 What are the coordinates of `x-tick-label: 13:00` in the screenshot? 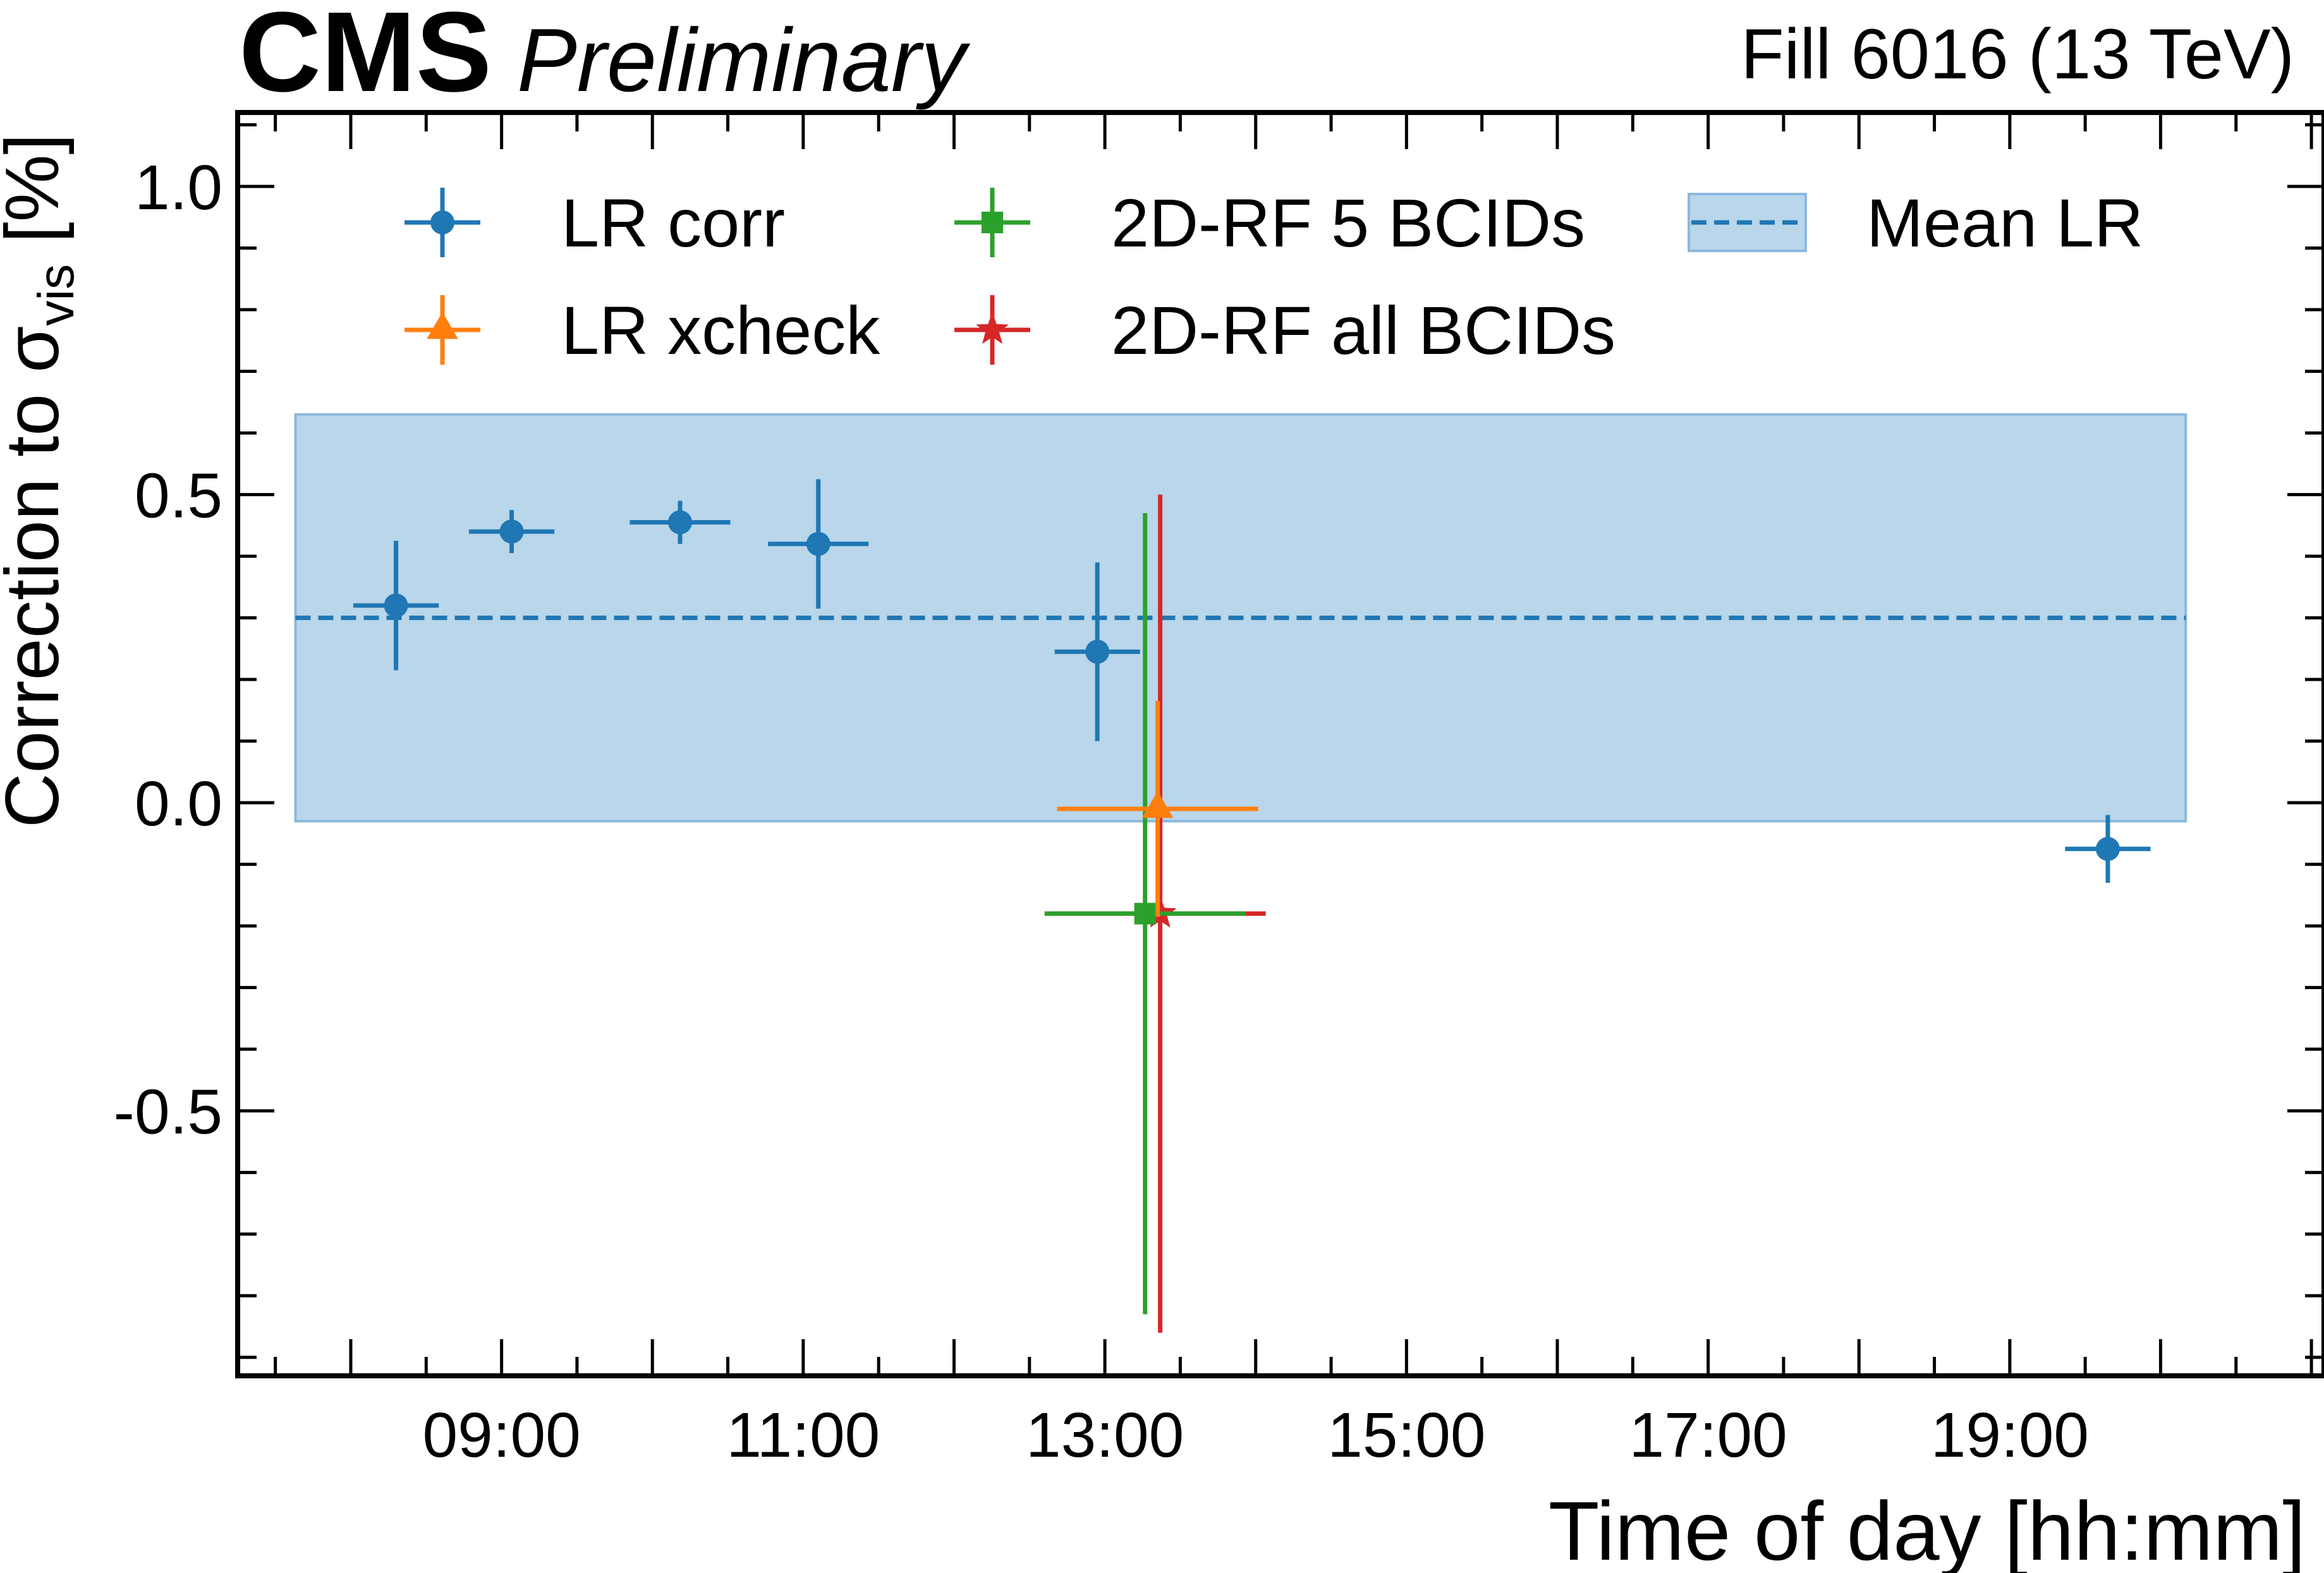 It's located at (1105, 1435).